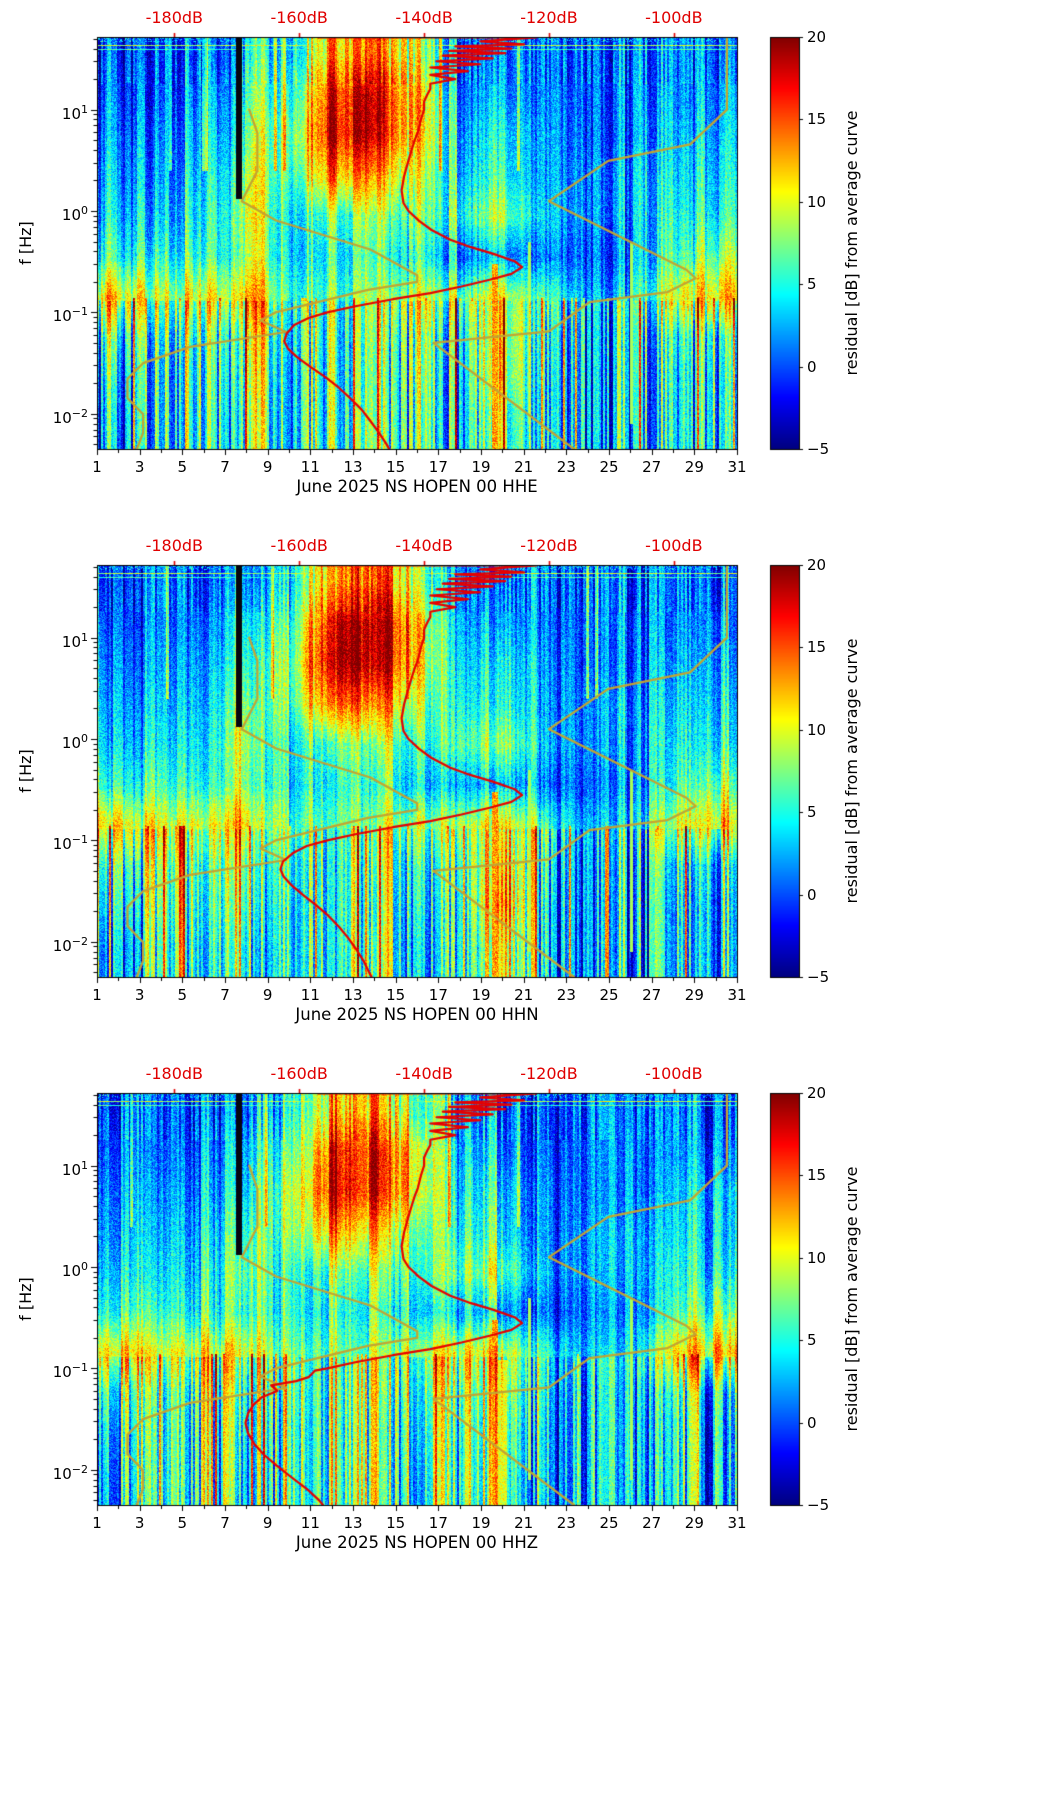 The height and width of the screenshot is (1806, 1052). I want to click on panel-2-y-axis-label: f [Hz], so click(25, 771).